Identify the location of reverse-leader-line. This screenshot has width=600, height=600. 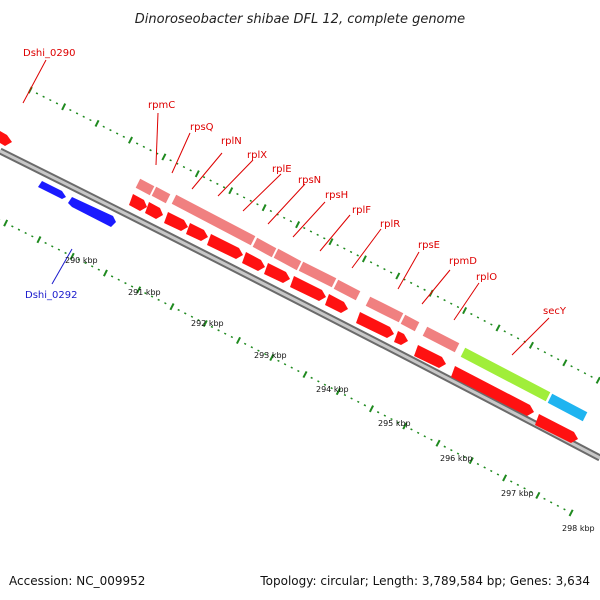
(62, 266).